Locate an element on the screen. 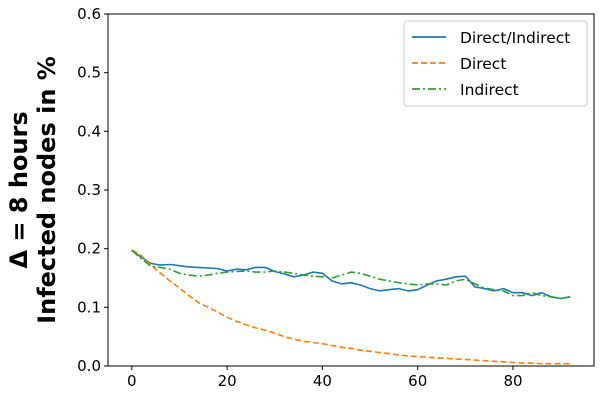 This screenshot has height=400, width=600. x-tick-label: 0 is located at coordinates (132, 381).